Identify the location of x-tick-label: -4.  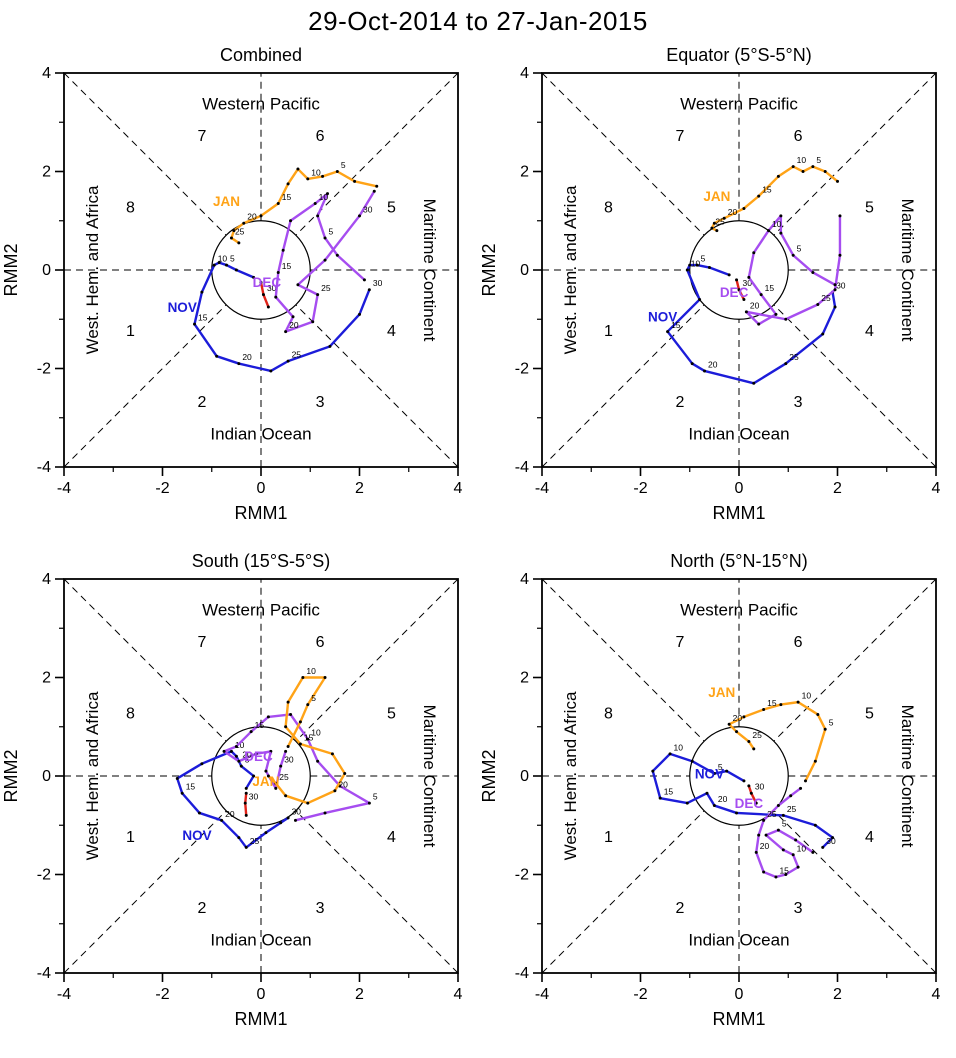
(64, 994).